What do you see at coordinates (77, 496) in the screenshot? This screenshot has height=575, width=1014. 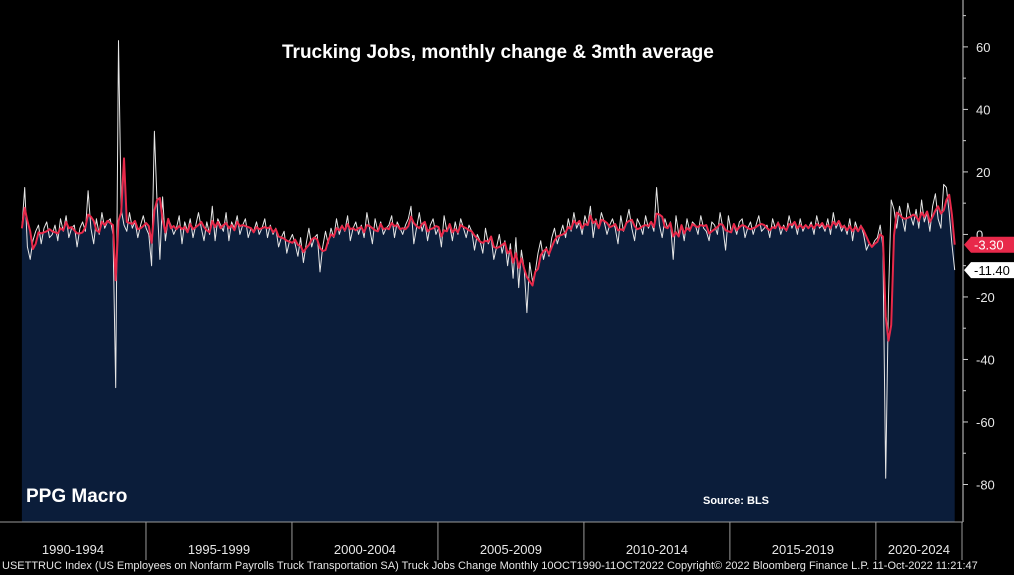 I see `brand-label: PPG Macro` at bounding box center [77, 496].